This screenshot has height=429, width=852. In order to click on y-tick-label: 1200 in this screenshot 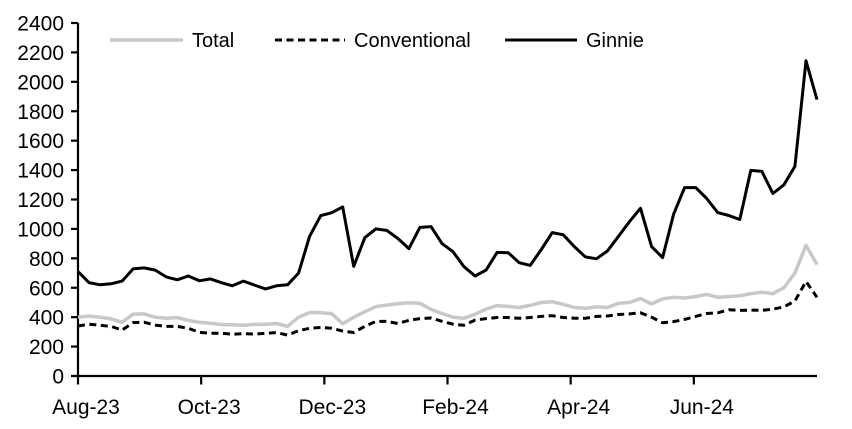, I will do `click(40, 200)`.